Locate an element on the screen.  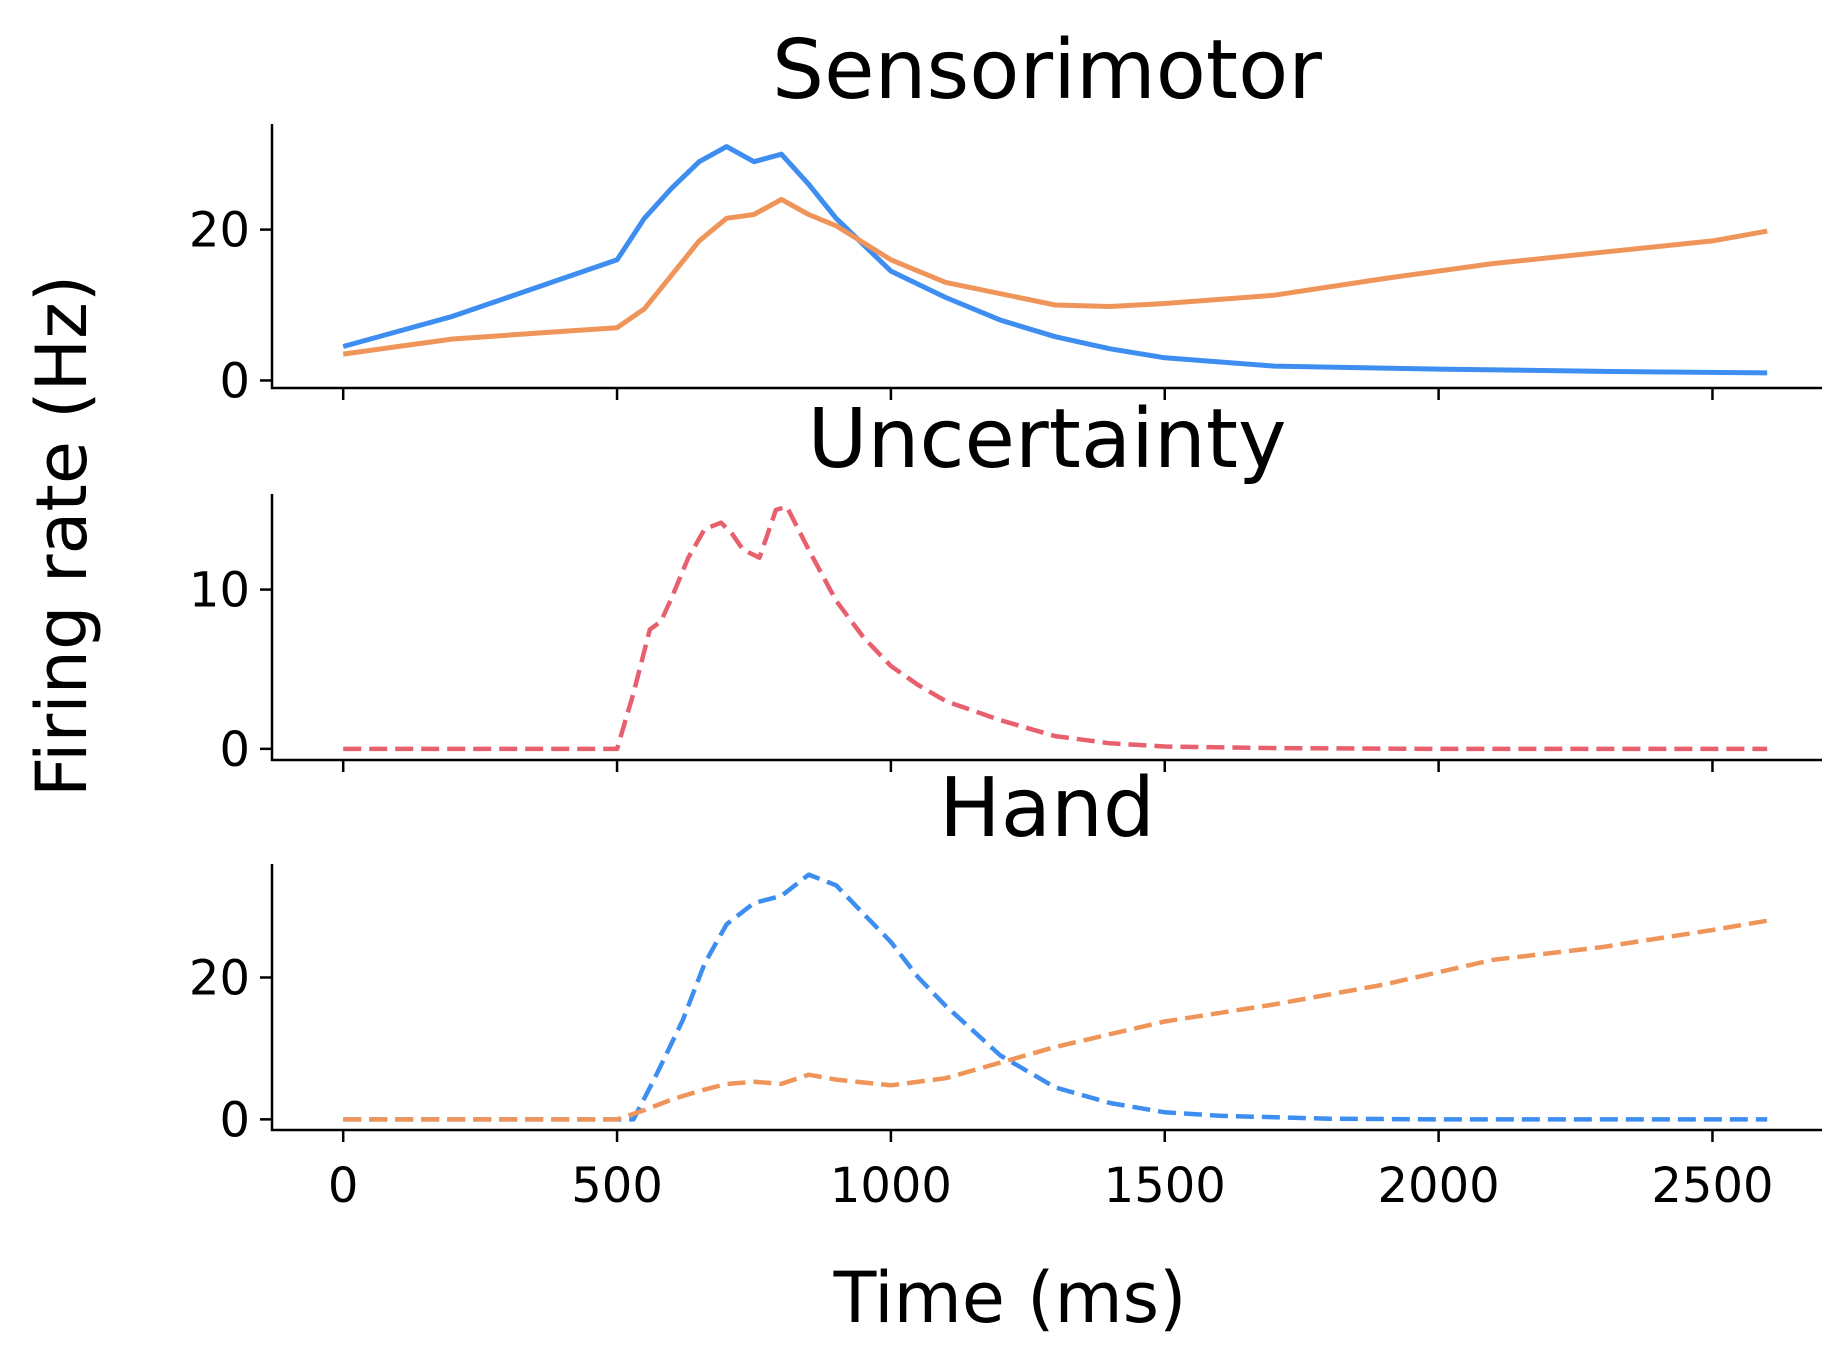
panel-title: Uncertainty is located at coordinates (1046, 439).